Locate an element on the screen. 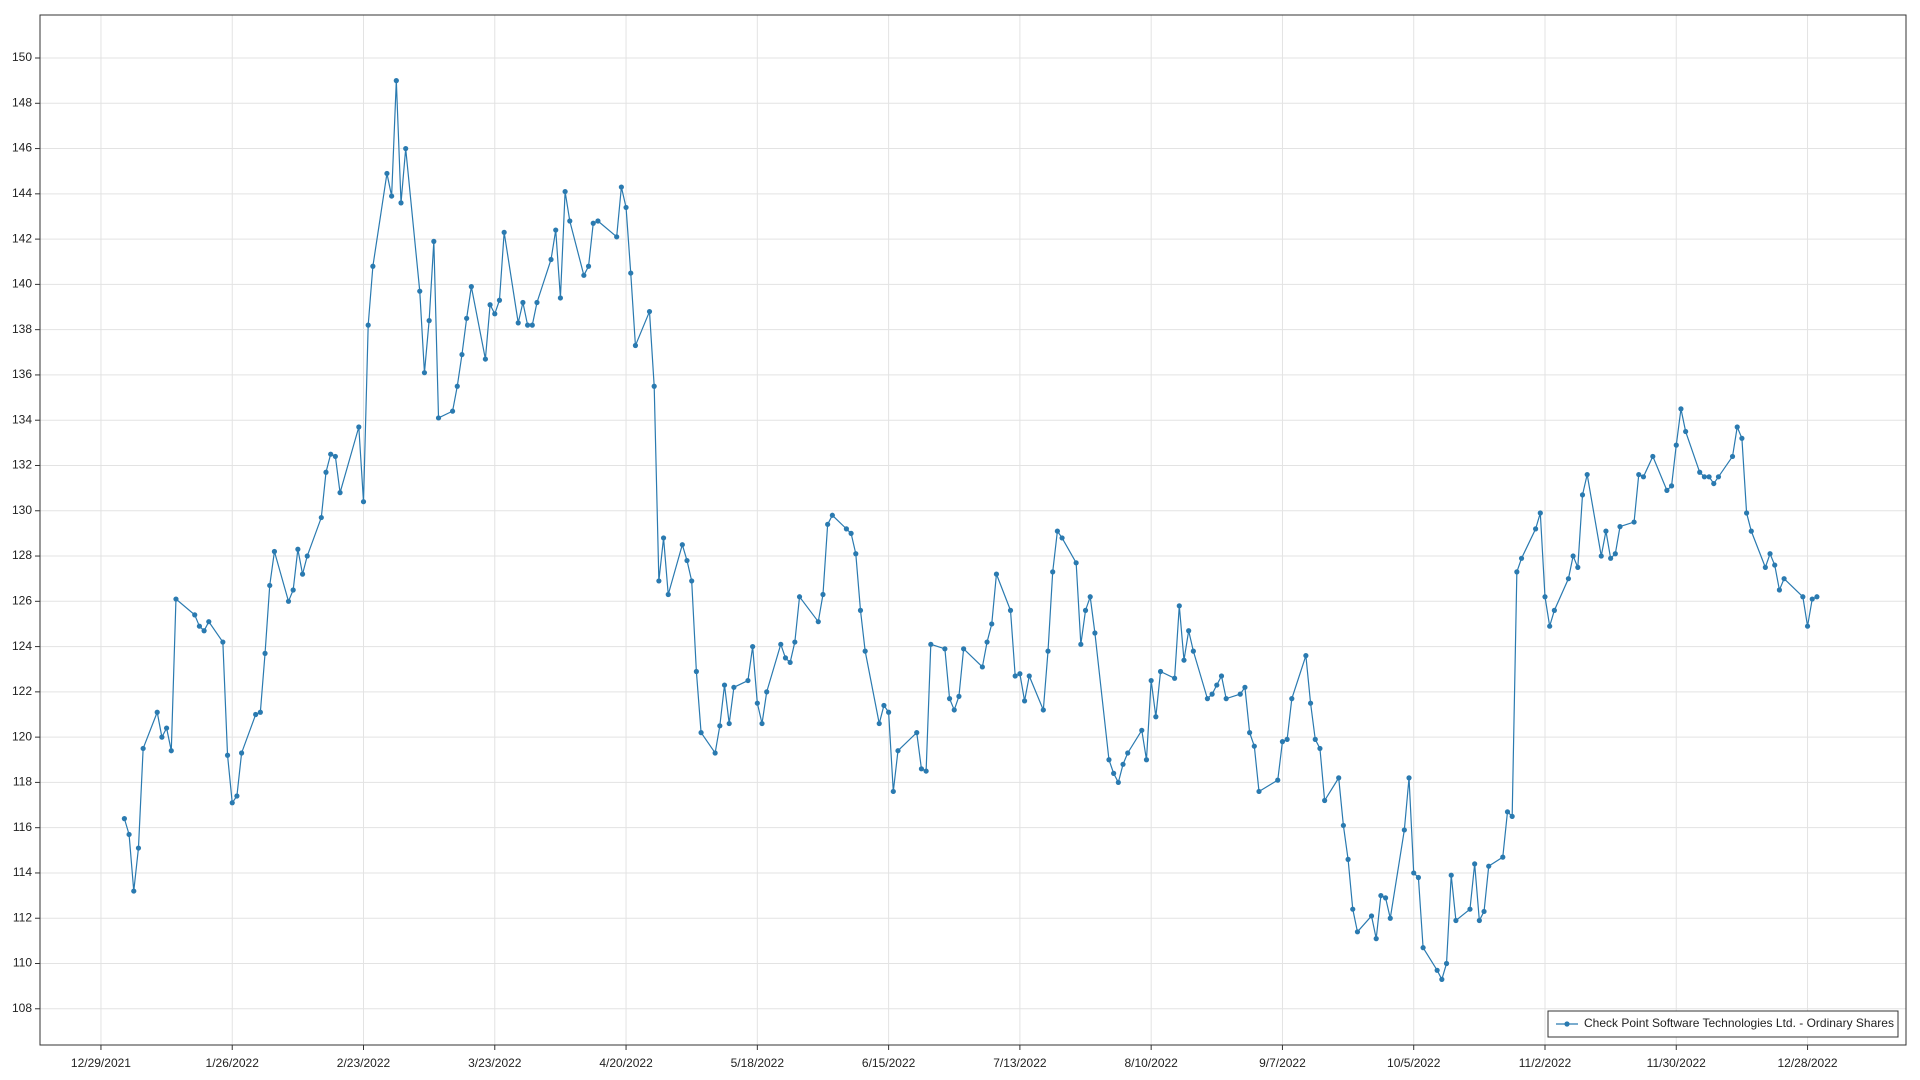  y-tick-label: 108 is located at coordinates (22, 1008).